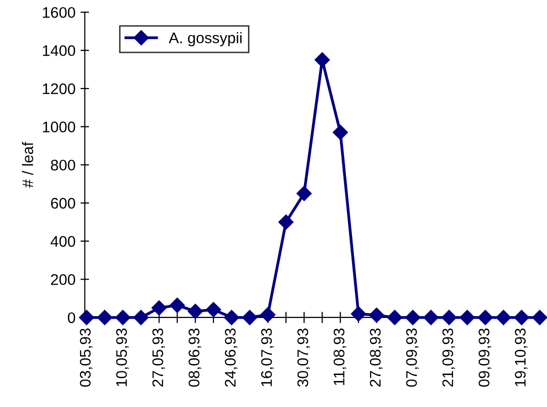 The height and width of the screenshot is (407, 547). Describe the element at coordinates (485, 357) in the screenshot. I see `x-tick-label: 09,09,93` at that location.